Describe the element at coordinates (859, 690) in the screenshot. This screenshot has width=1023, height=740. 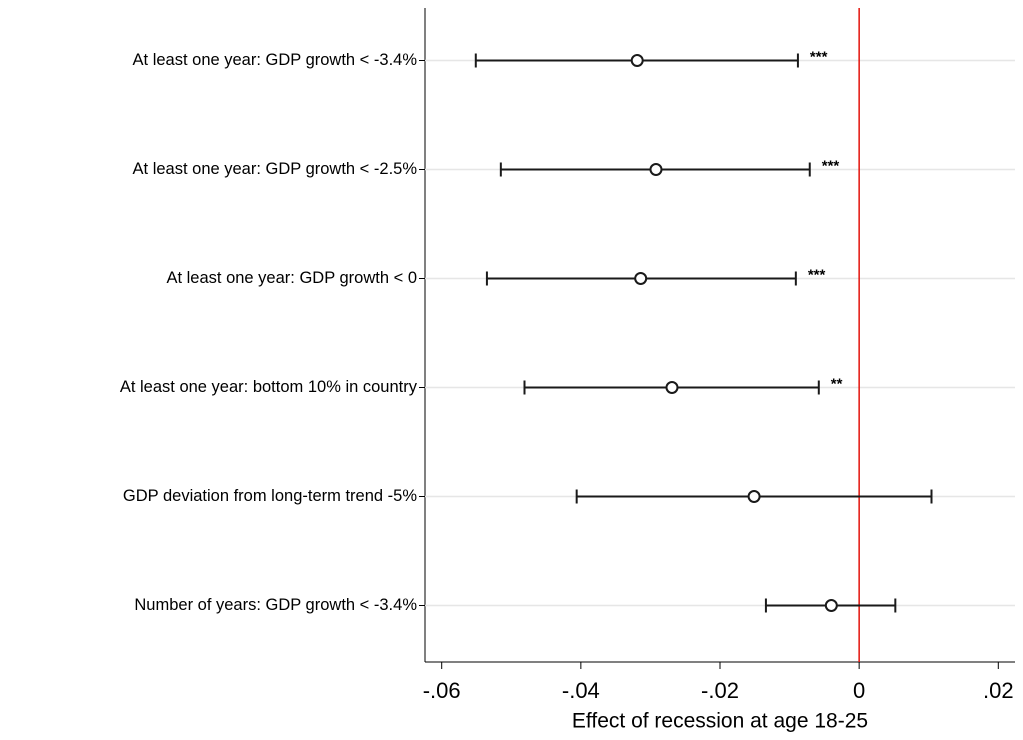
I see `x-tick-label: 0` at that location.